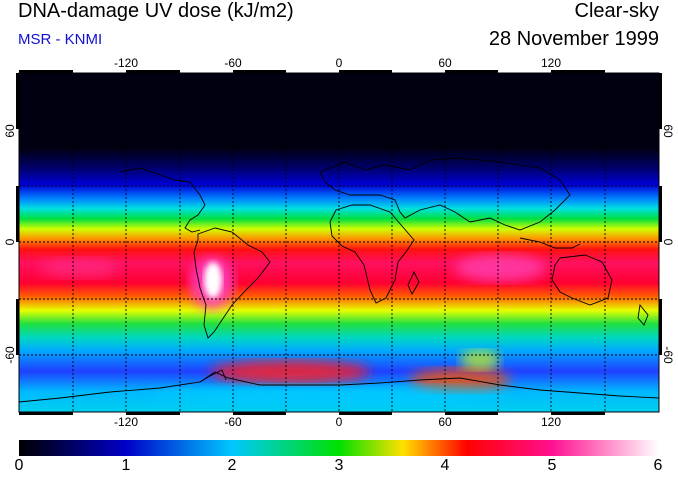 The width and height of the screenshot is (678, 480). Describe the element at coordinates (500, 268) in the screenshot. I see `indian-ocean-high-dose-patch` at that location.